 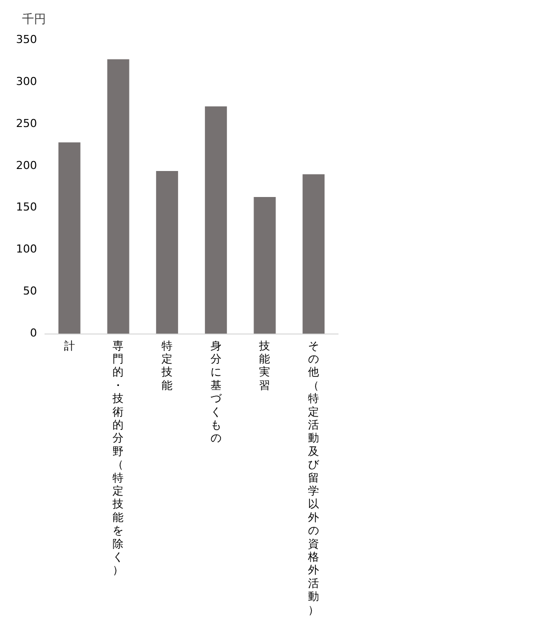 What do you see at coordinates (118, 458) in the screenshot?
I see `category-label: 専門的・技術的分野（特定技能を除く）` at bounding box center [118, 458].